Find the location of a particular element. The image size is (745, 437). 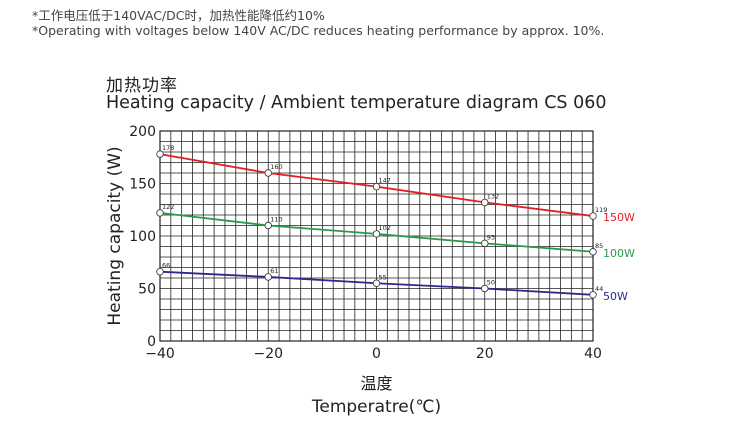

voltage-note-chinese: *工作电压低于140VAC/DC时，加热性能降低约10% is located at coordinates (178, 15).